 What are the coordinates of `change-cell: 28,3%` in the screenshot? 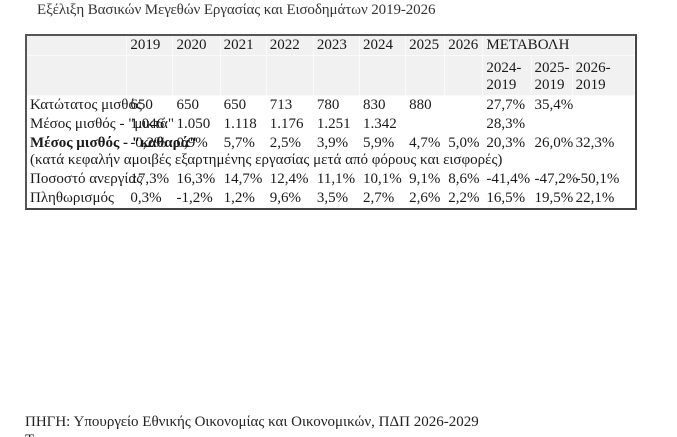 It's located at (507, 124).